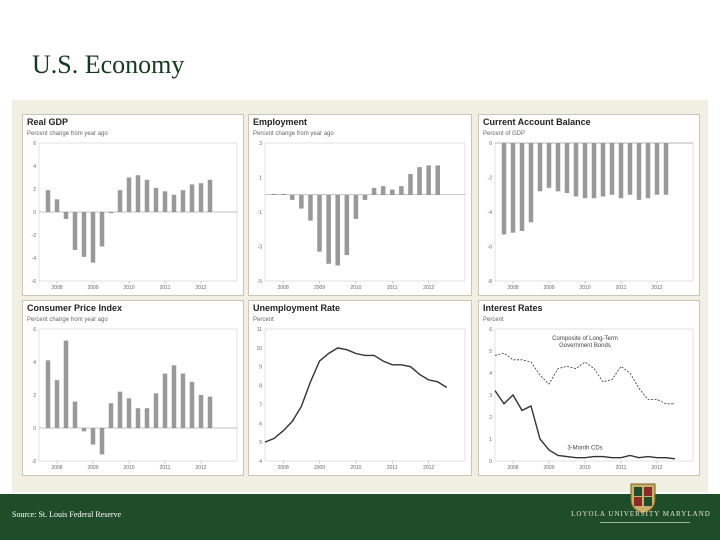 This screenshot has height=540, width=720. I want to click on series-line, so click(356, 395).